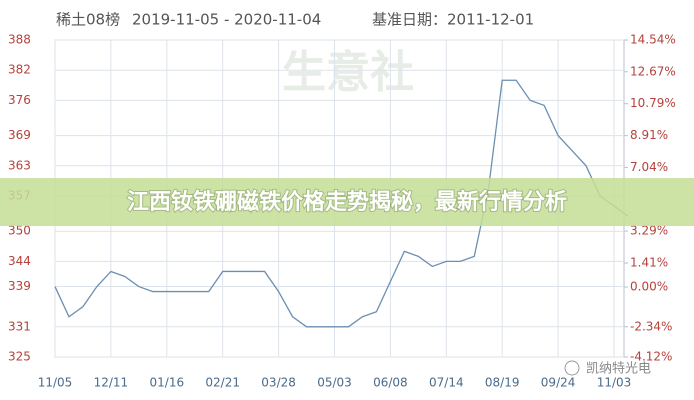 The width and height of the screenshot is (694, 400). What do you see at coordinates (19, 286) in the screenshot?
I see `y-tick-label: 339` at bounding box center [19, 286].